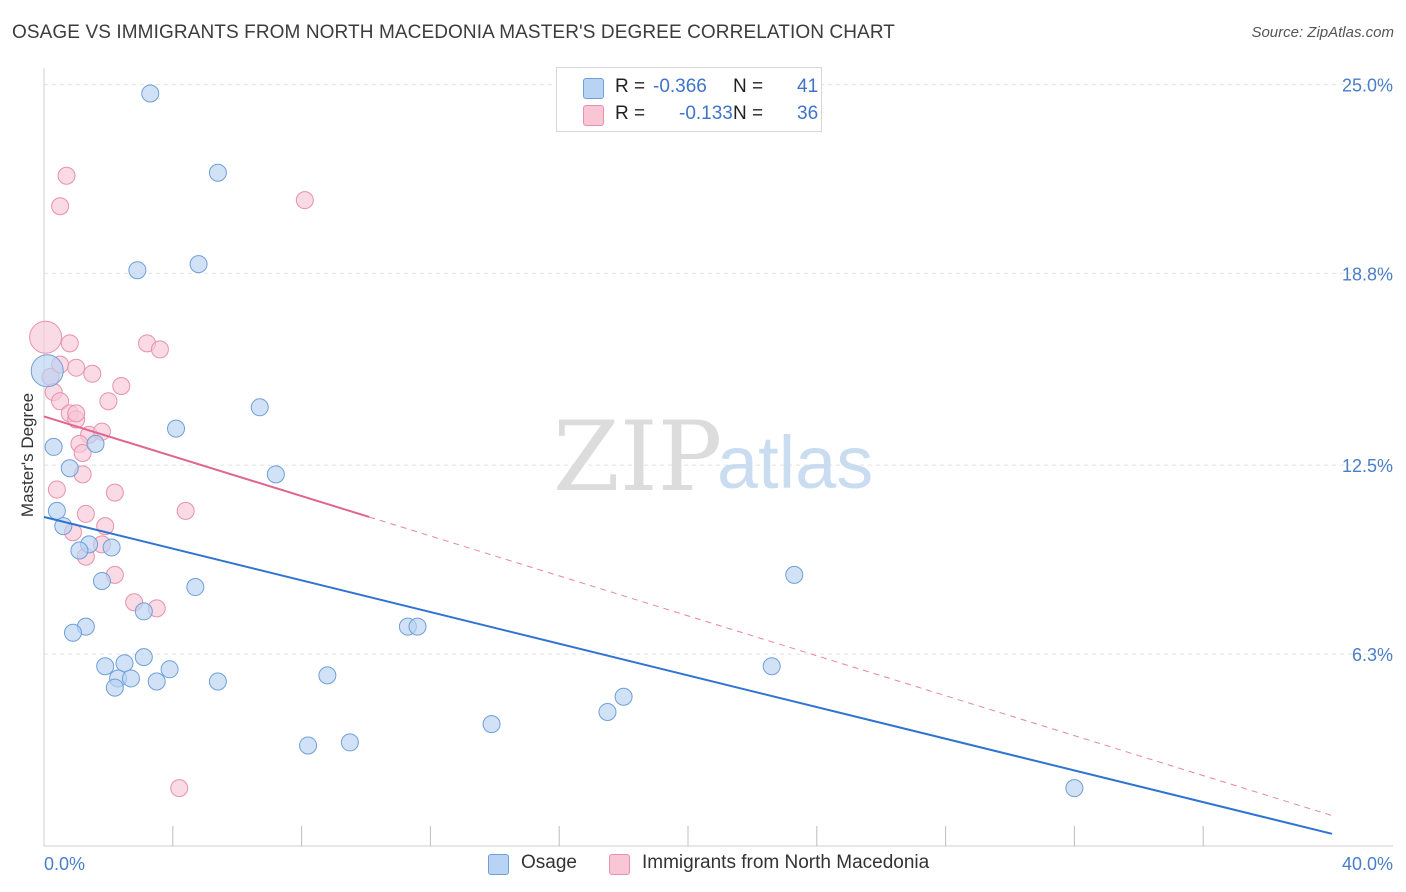 This screenshot has height=892, width=1406. I want to click on correlation-legend: R = -0.366 N = 41 R = -0.133 N = 36, so click(689, 99).